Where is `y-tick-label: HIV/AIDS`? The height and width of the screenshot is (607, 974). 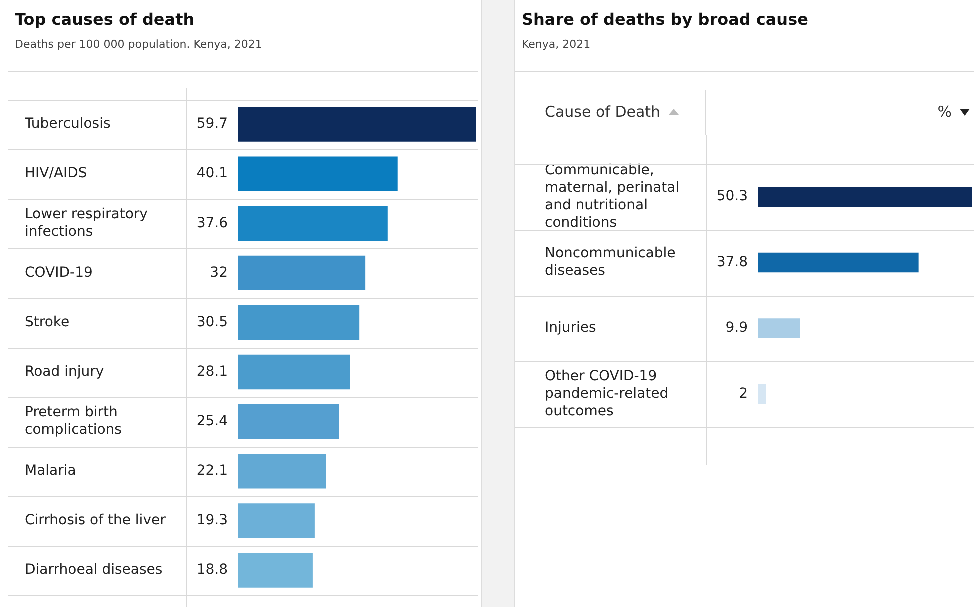
y-tick-label: HIV/AIDS is located at coordinates (56, 174).